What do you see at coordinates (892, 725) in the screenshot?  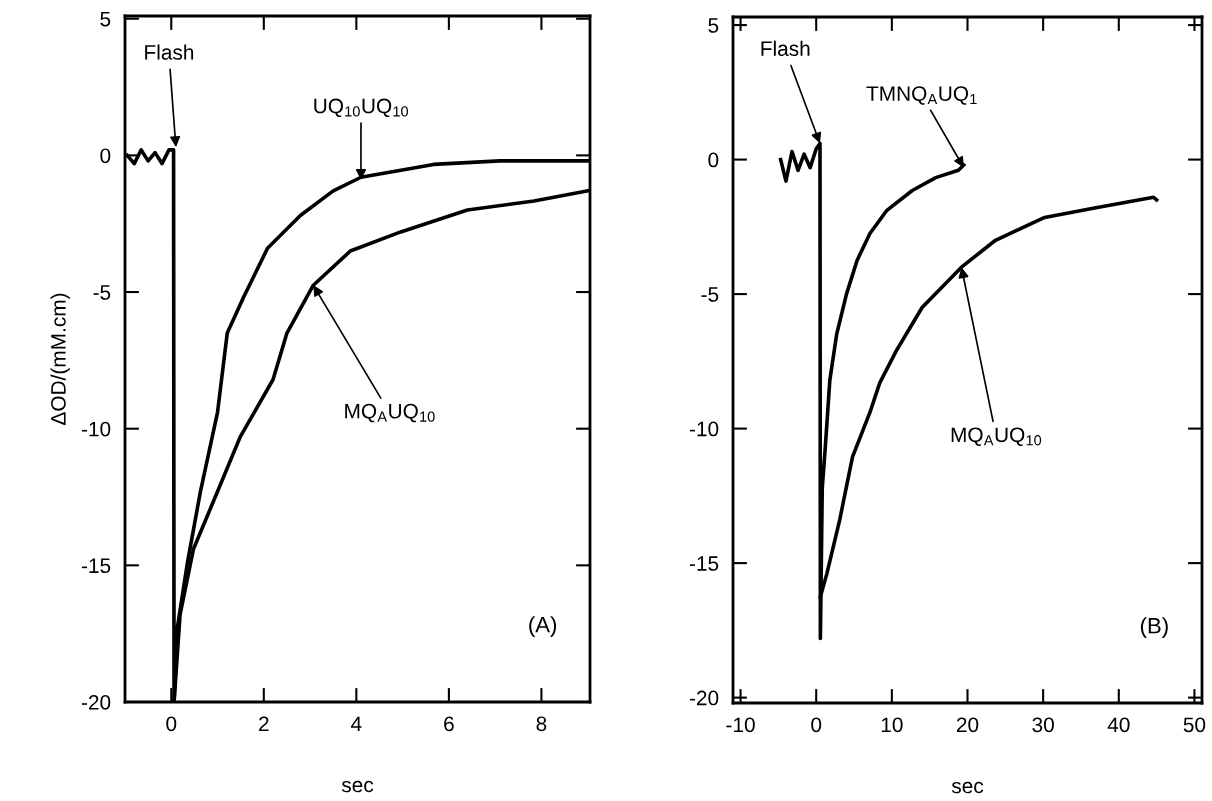 I see `x-tick-label: 10` at bounding box center [892, 725].